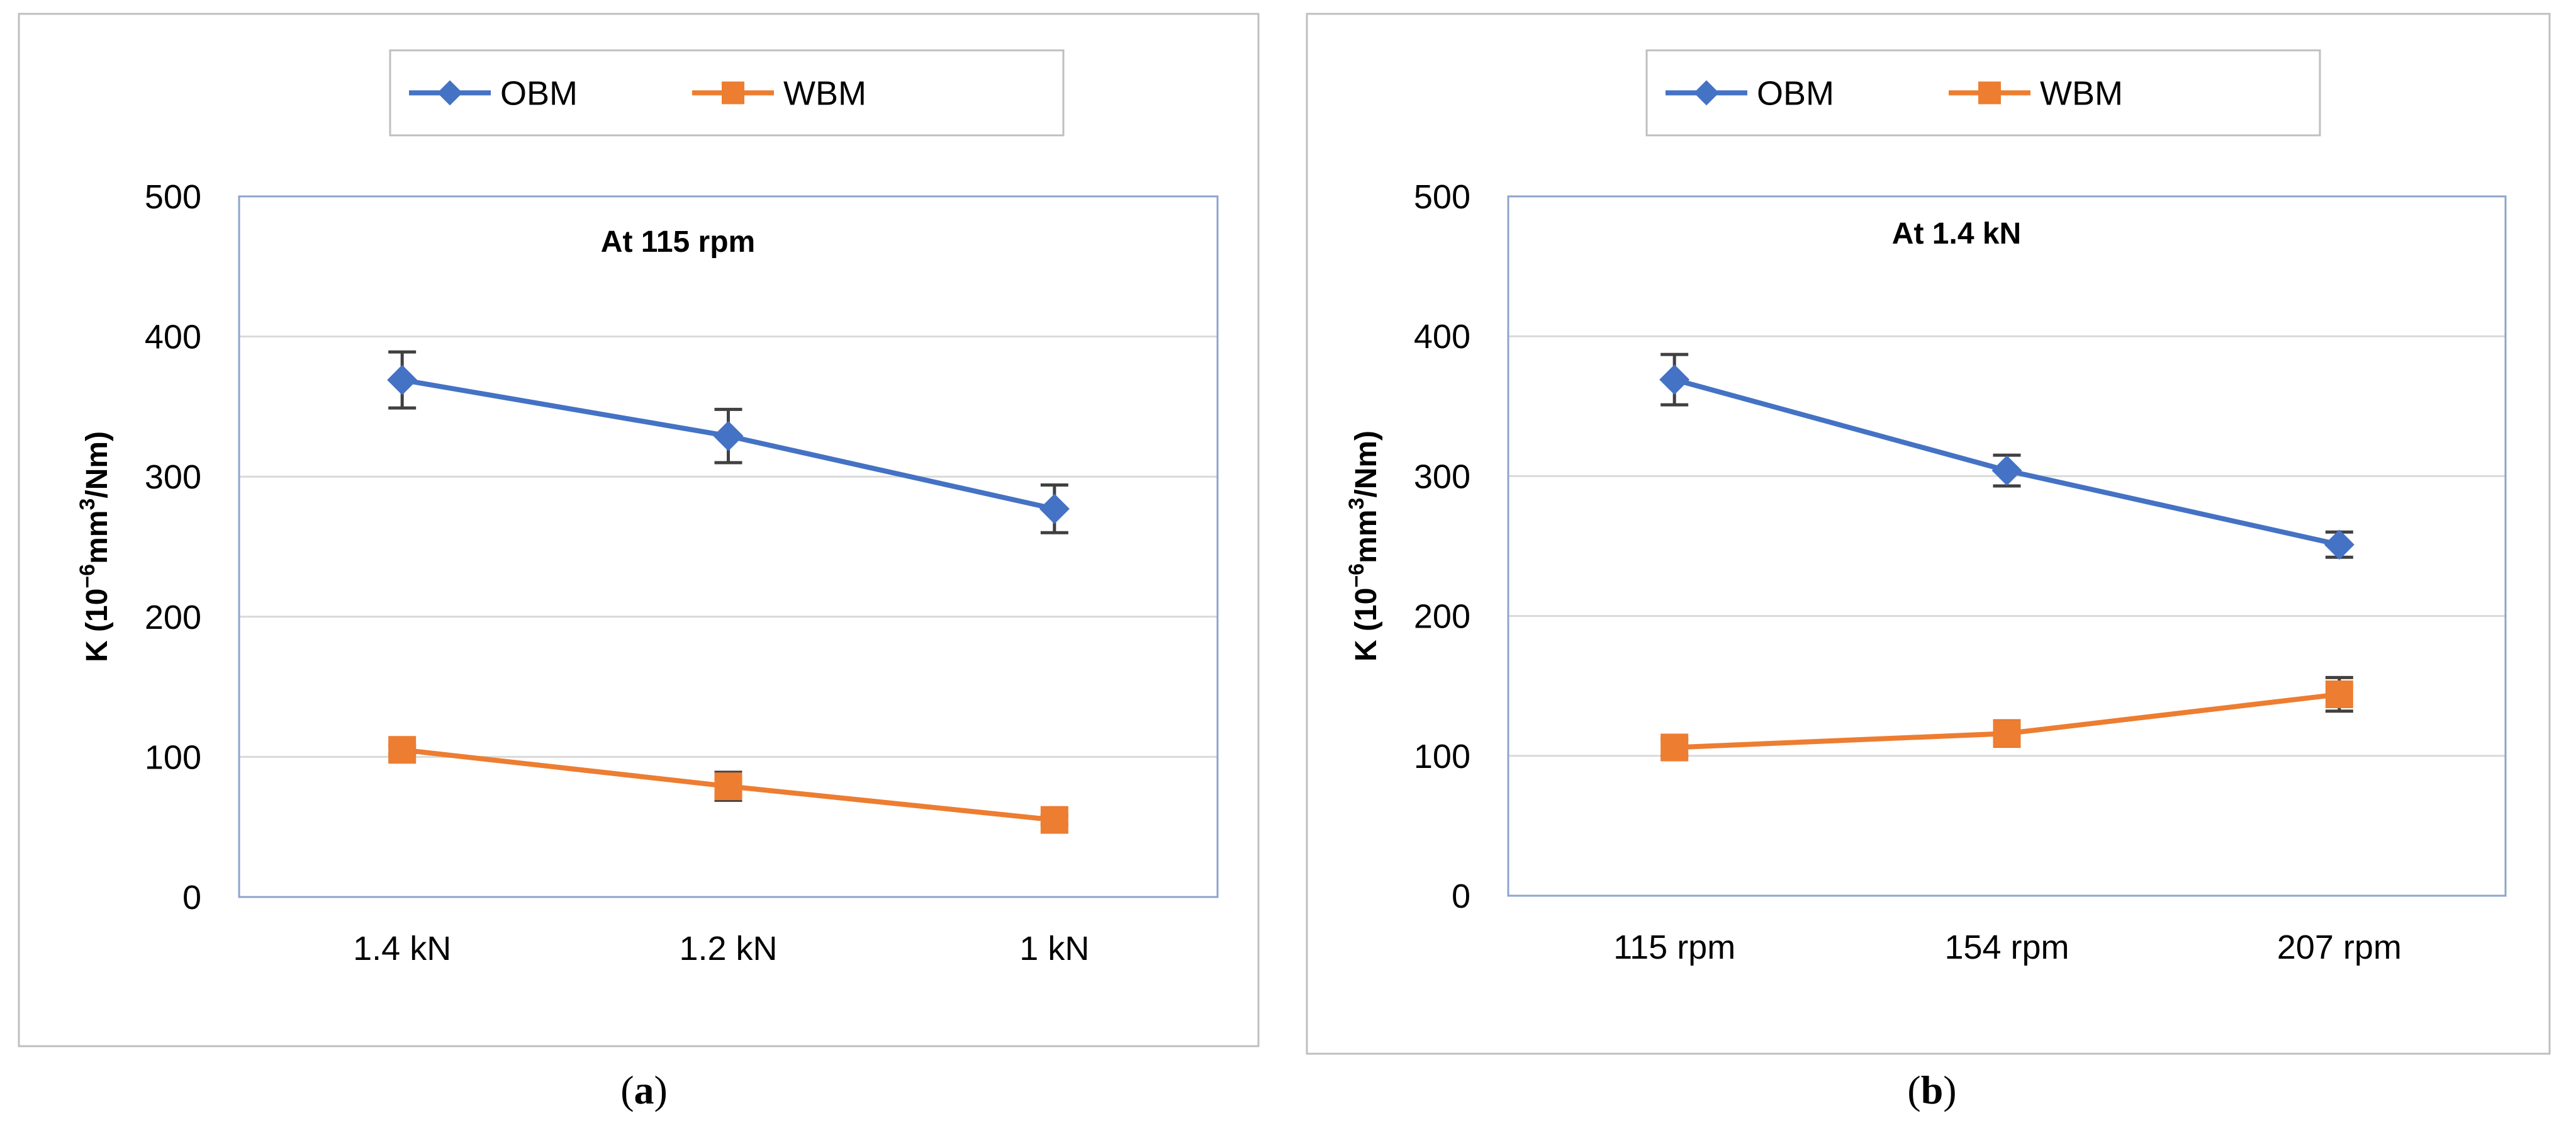 The width and height of the screenshot is (2576, 1145). I want to click on panel-label-b: (b), so click(1932, 1090).